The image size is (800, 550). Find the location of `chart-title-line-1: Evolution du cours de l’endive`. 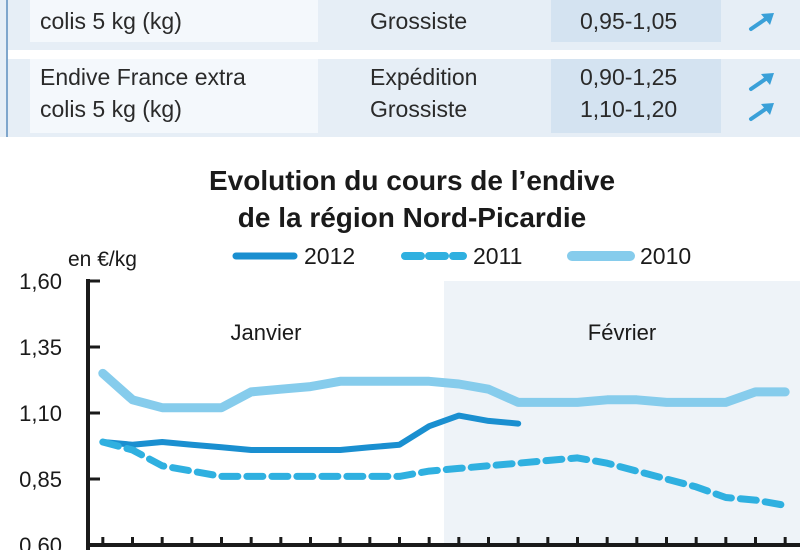

chart-title-line-1: Evolution du cours de l’endive is located at coordinates (412, 180).